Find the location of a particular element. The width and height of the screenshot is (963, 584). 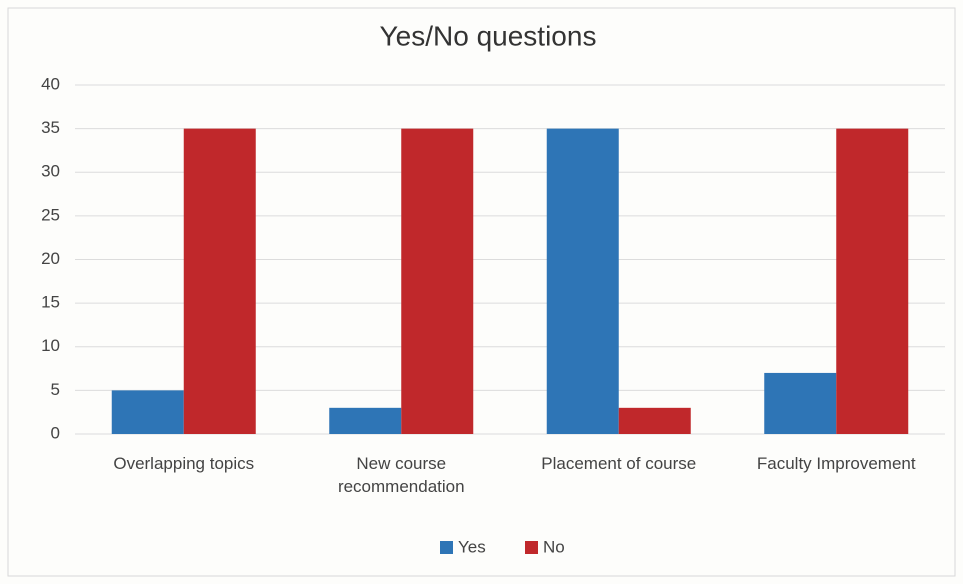

y-tick-label: 25 is located at coordinates (50, 214).